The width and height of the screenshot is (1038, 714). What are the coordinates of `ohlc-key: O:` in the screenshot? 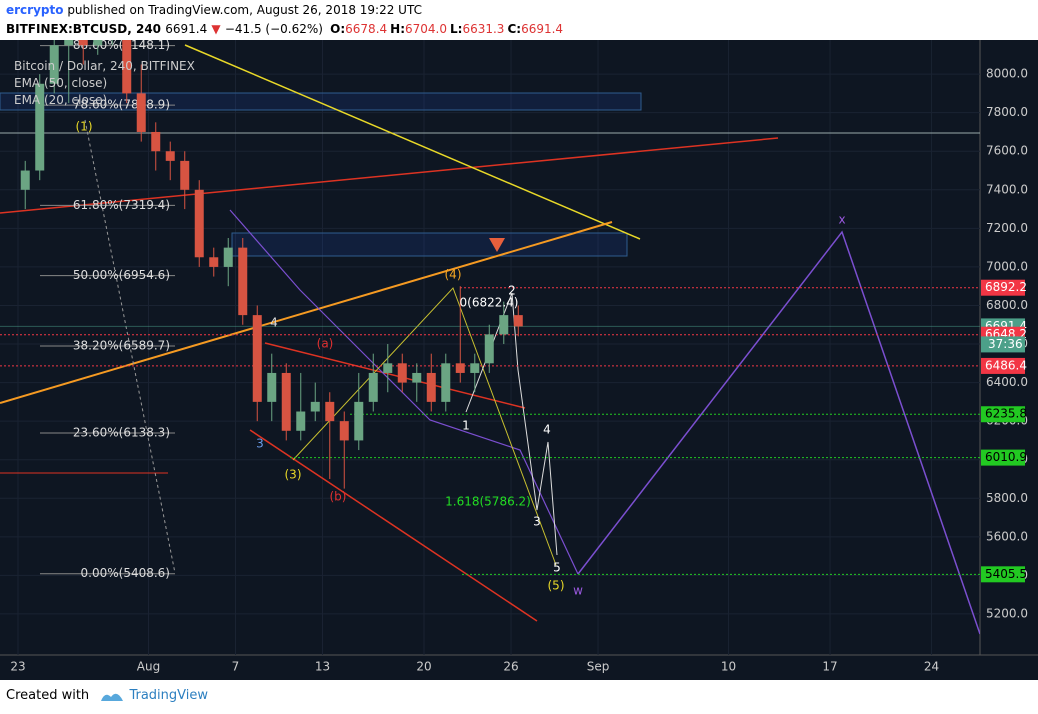 It's located at (338, 29).